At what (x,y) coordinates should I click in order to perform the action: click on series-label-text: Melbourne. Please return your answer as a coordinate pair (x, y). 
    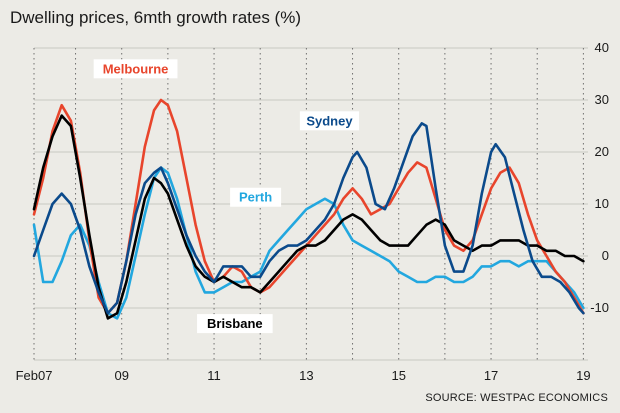
    Looking at the image, I should click on (136, 68).